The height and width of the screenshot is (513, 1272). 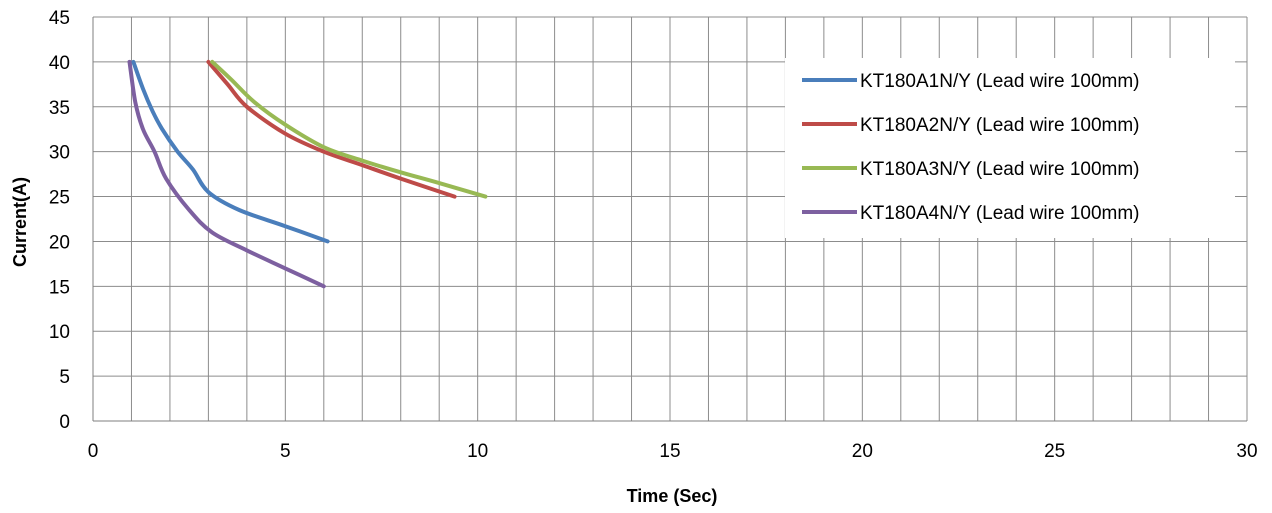 I want to click on x-tick-label: 25, so click(x=1054, y=451).